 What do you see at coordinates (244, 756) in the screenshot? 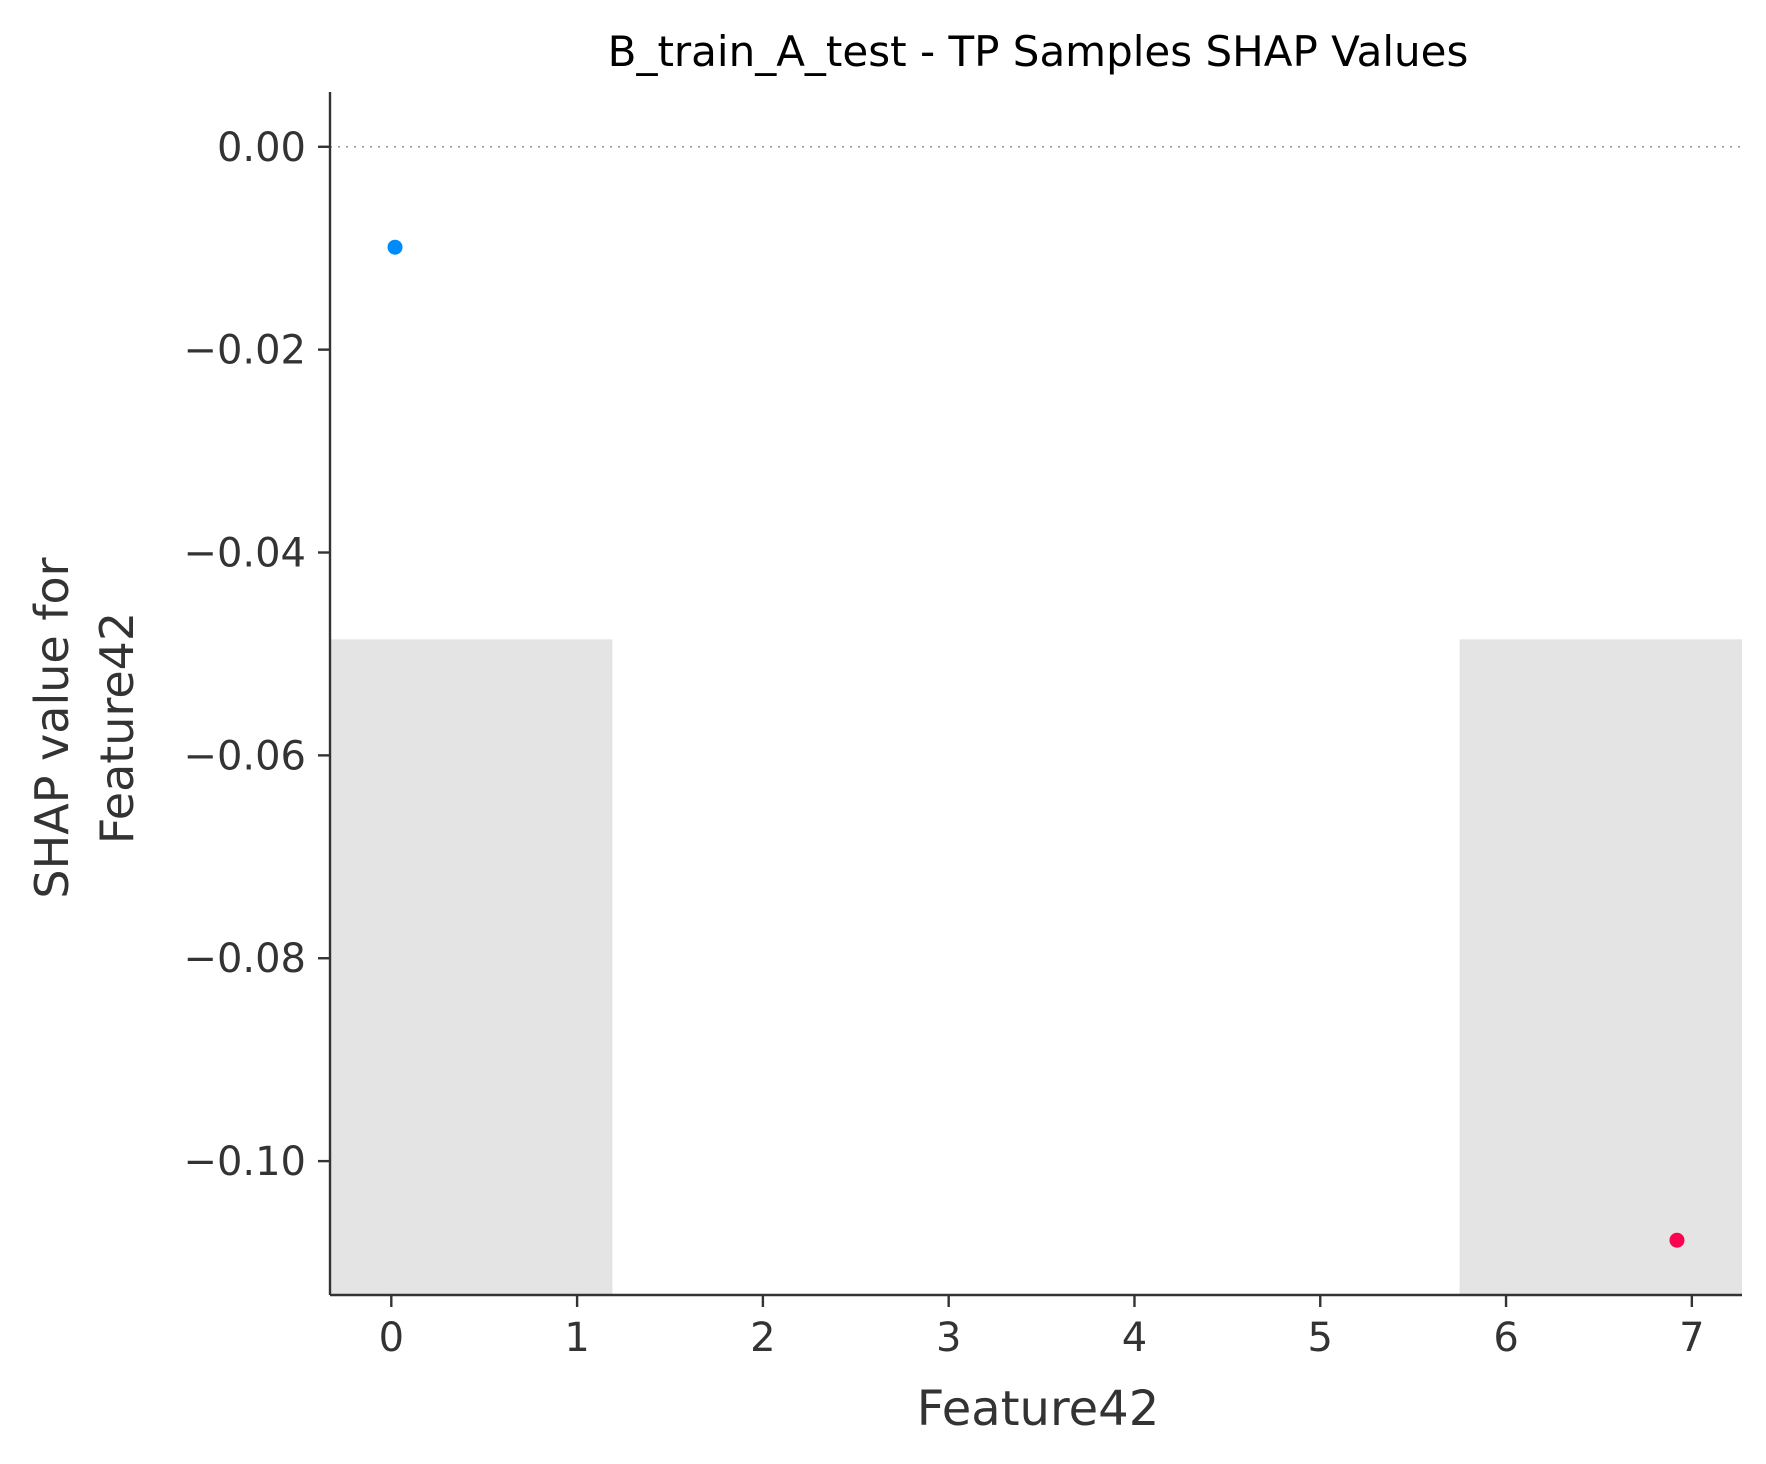
I see `y-tick-label: −0.06` at bounding box center [244, 756].